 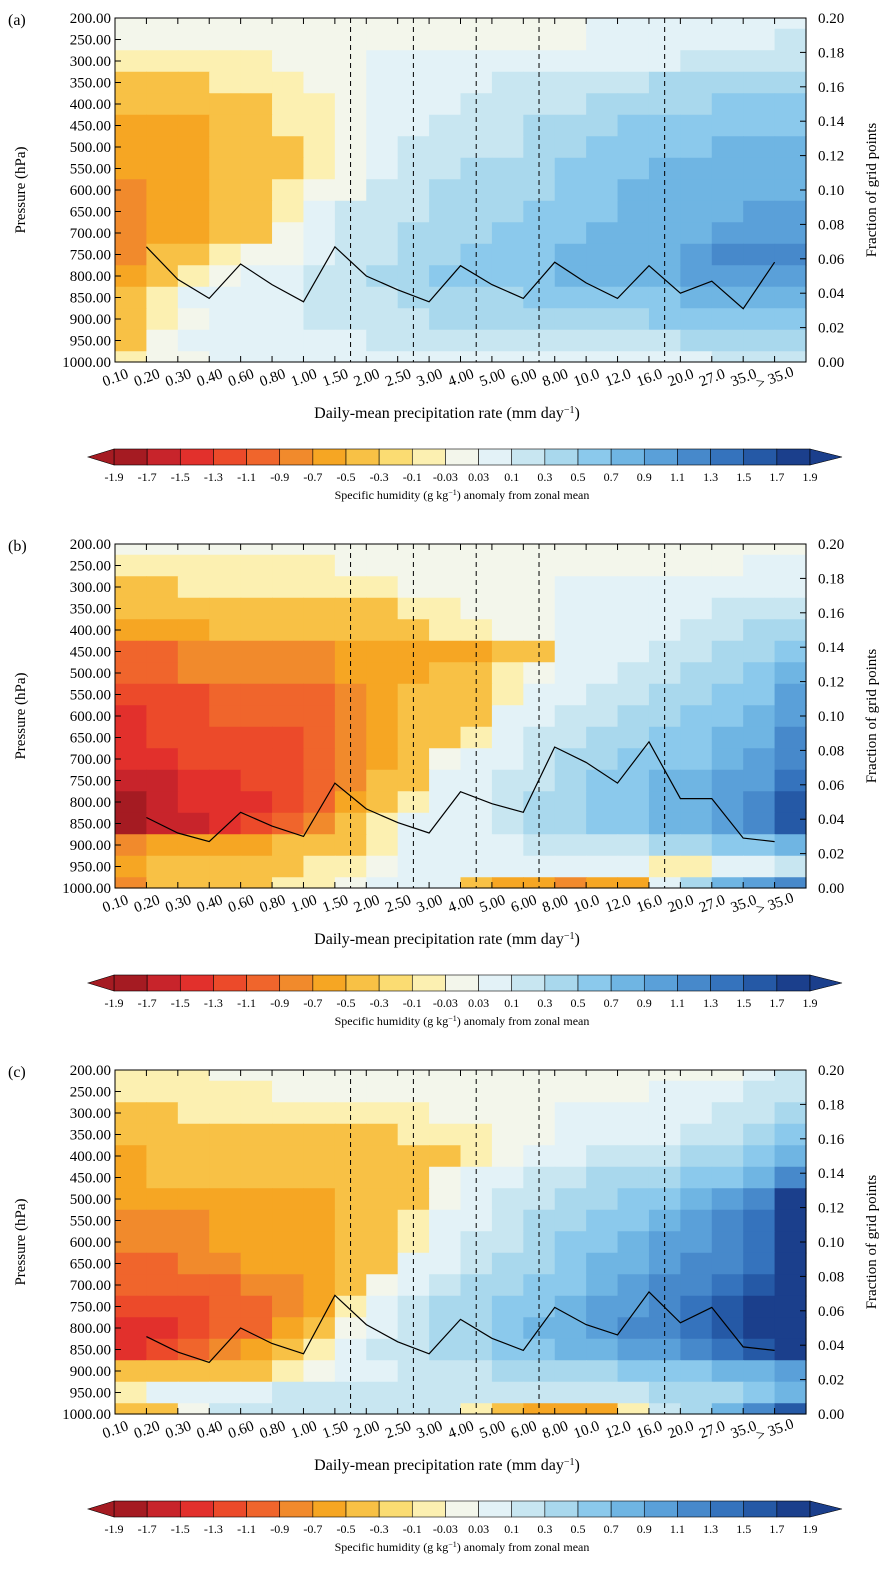 What do you see at coordinates (445, 477) in the screenshot?
I see `colorbar-tick-label: -0.03` at bounding box center [445, 477].